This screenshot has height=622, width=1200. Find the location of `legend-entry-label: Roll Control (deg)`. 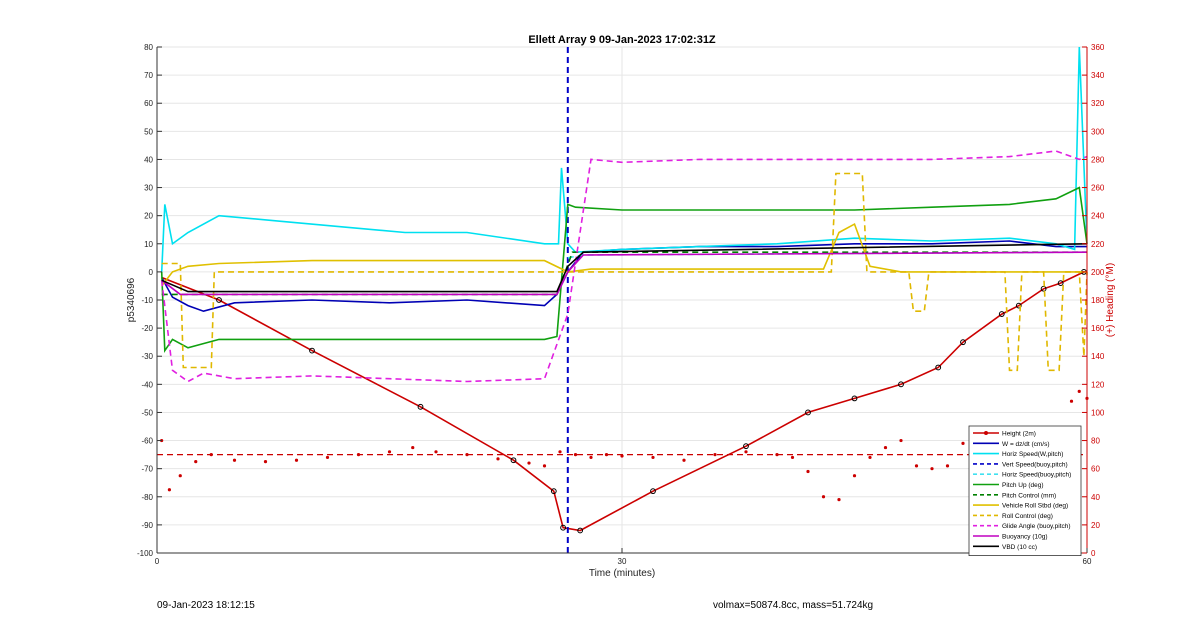

legend-entry-label: Roll Control (deg) is located at coordinates (1027, 516).